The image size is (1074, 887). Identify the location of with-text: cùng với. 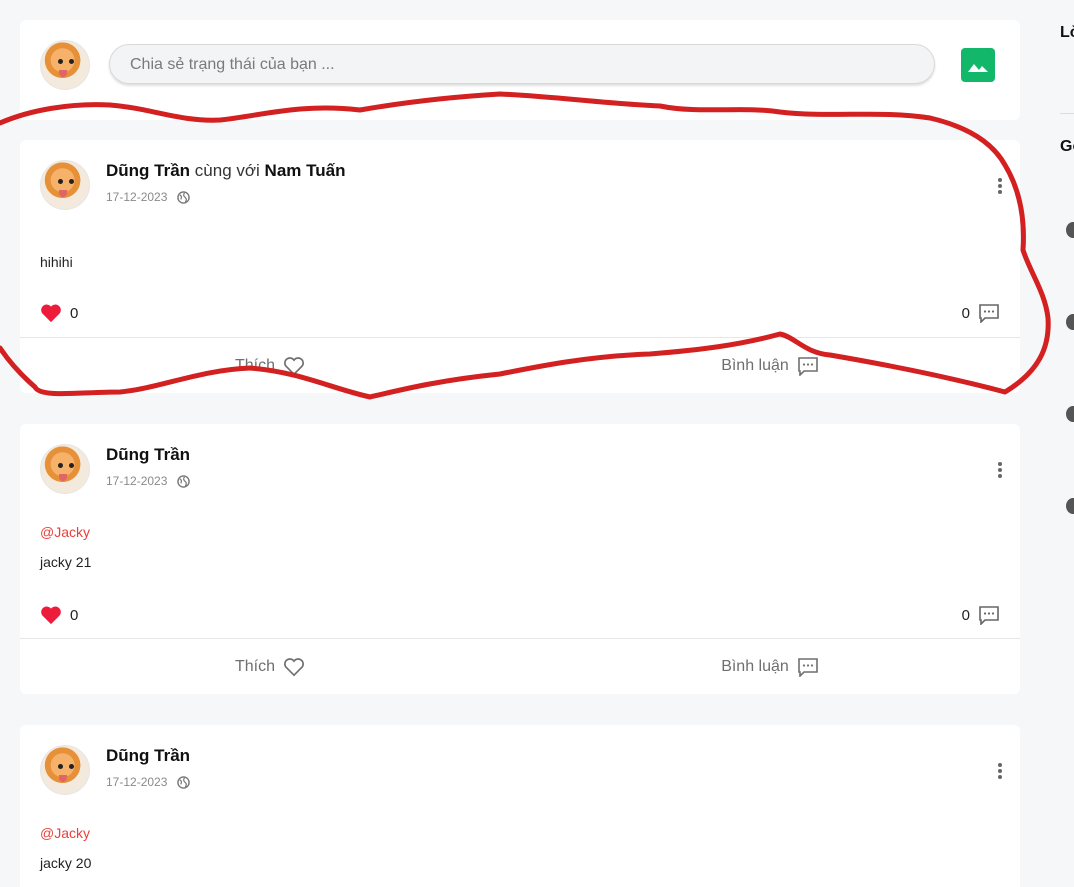
(227, 170).